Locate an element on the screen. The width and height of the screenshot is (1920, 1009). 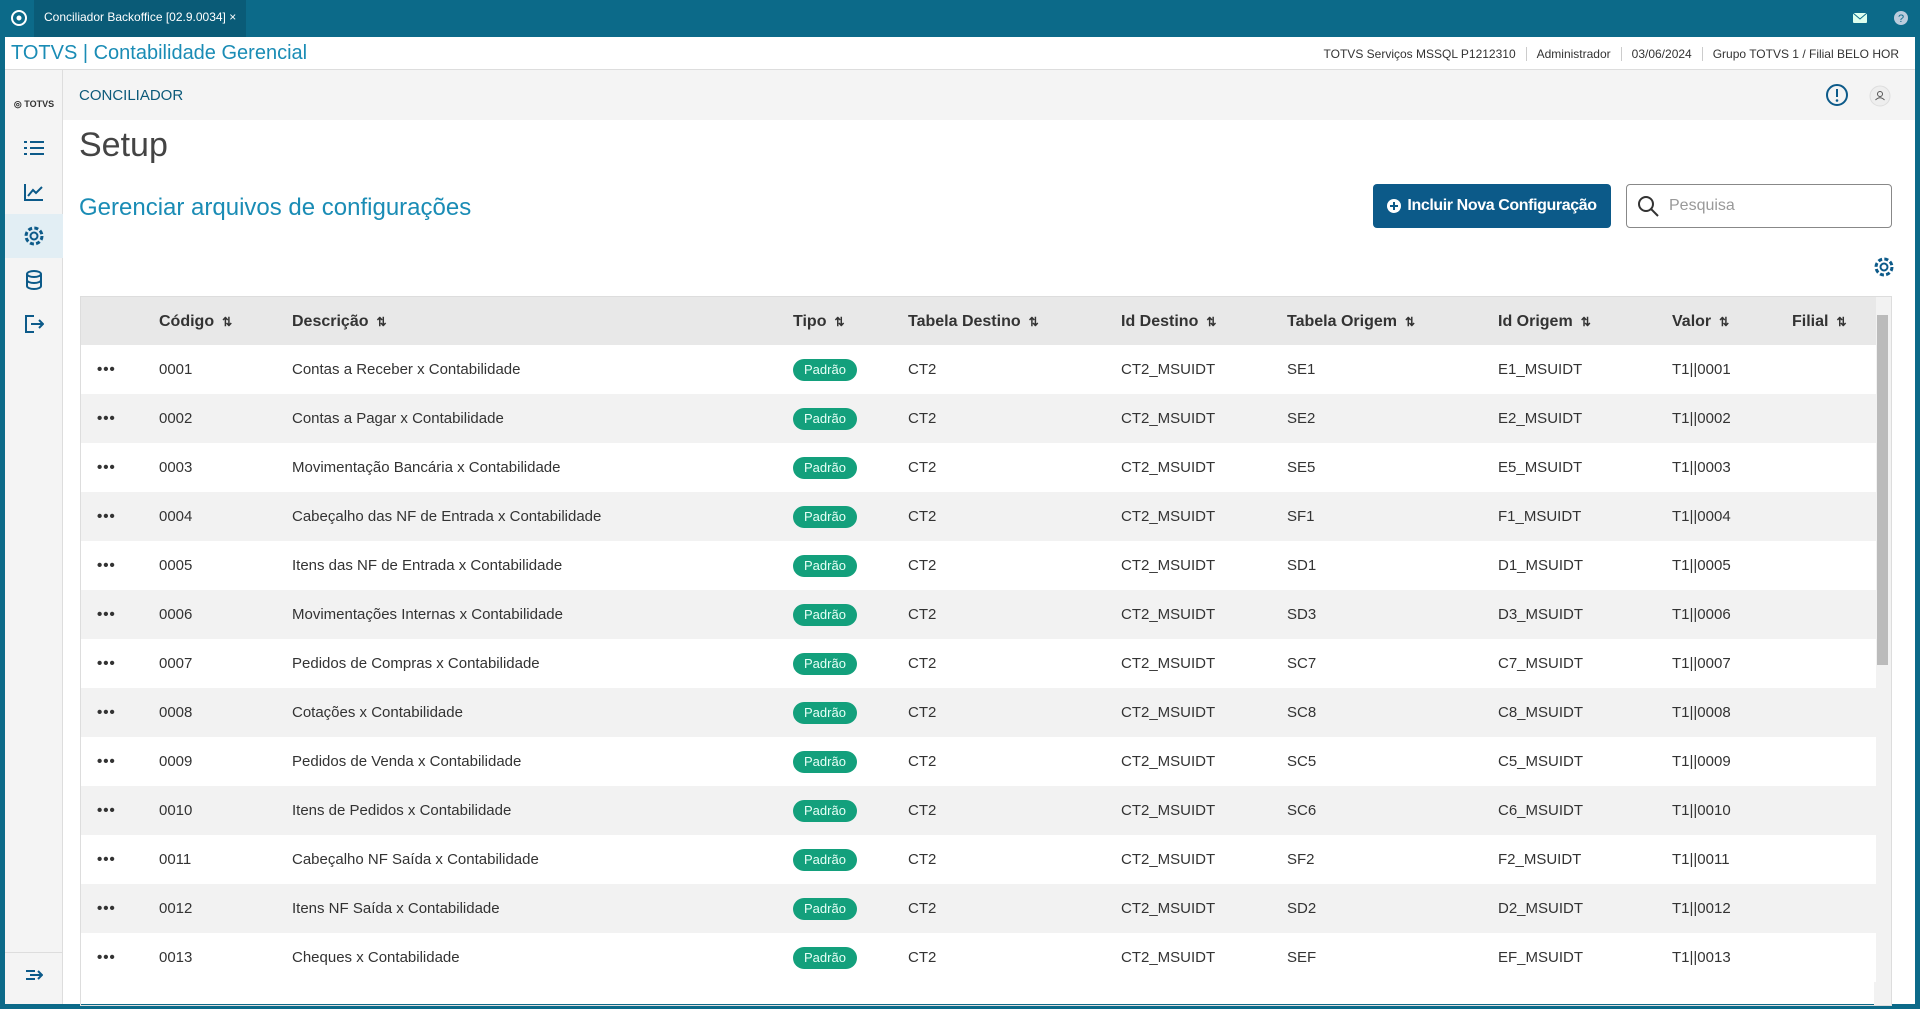
cell: T1||0011 is located at coordinates (1701, 859).